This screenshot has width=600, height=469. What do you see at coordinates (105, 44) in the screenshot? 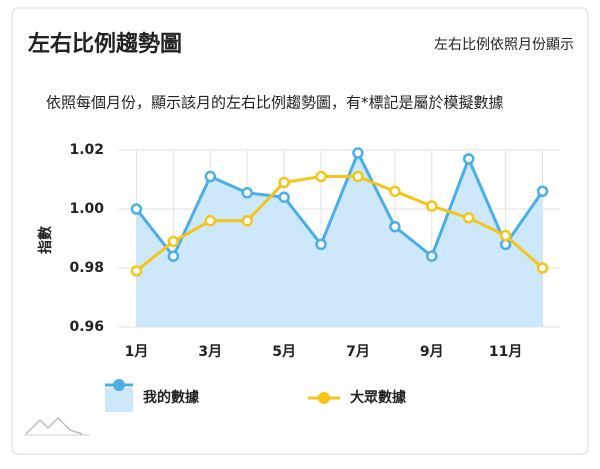
I see `card-title: 左右比例趨勢圖` at bounding box center [105, 44].